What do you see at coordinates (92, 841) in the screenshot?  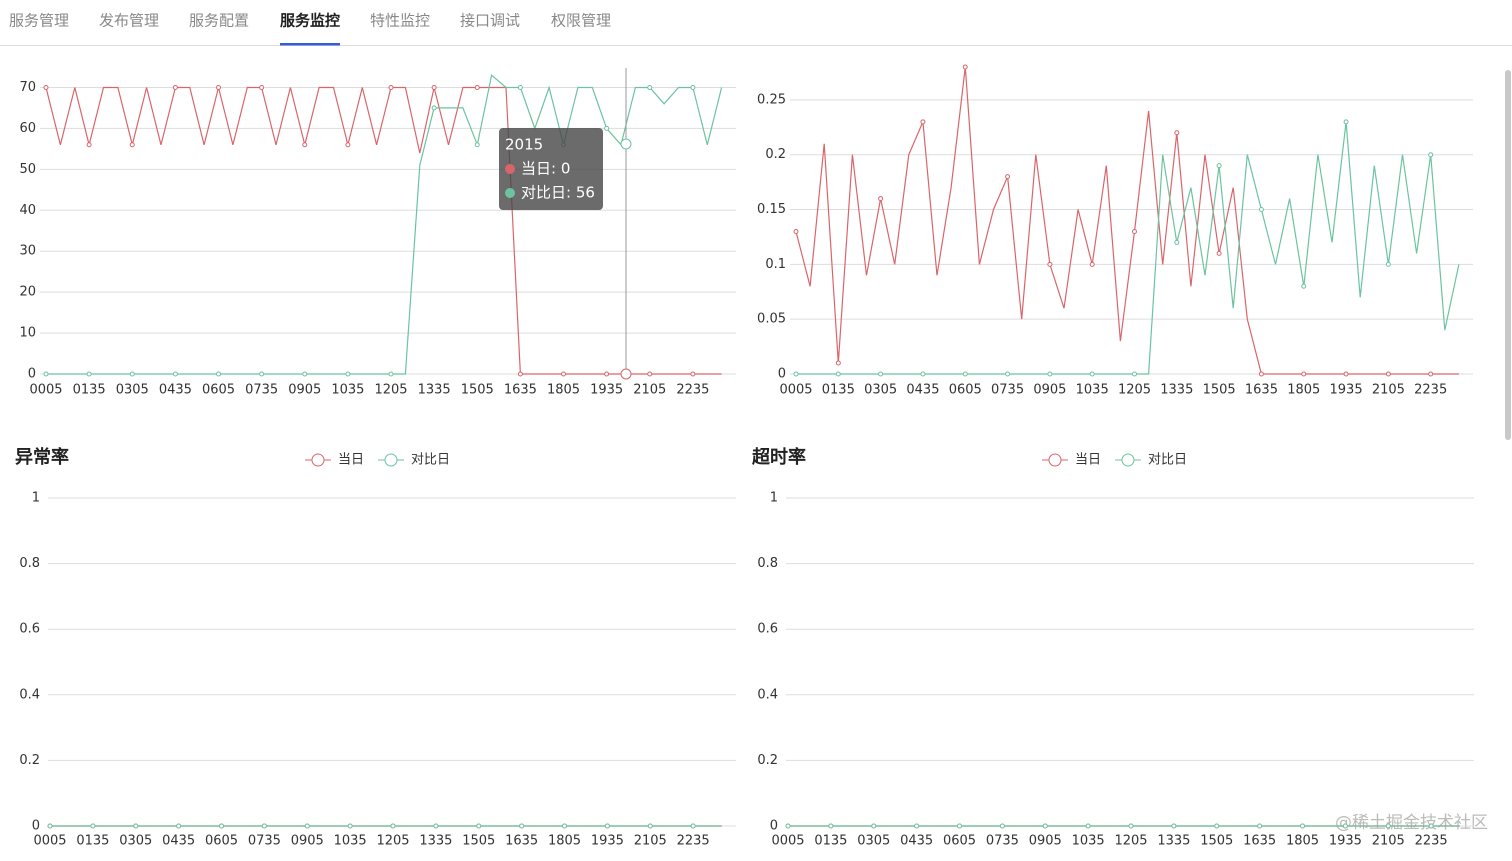 I see `x-tick-label: 0135` at bounding box center [92, 841].